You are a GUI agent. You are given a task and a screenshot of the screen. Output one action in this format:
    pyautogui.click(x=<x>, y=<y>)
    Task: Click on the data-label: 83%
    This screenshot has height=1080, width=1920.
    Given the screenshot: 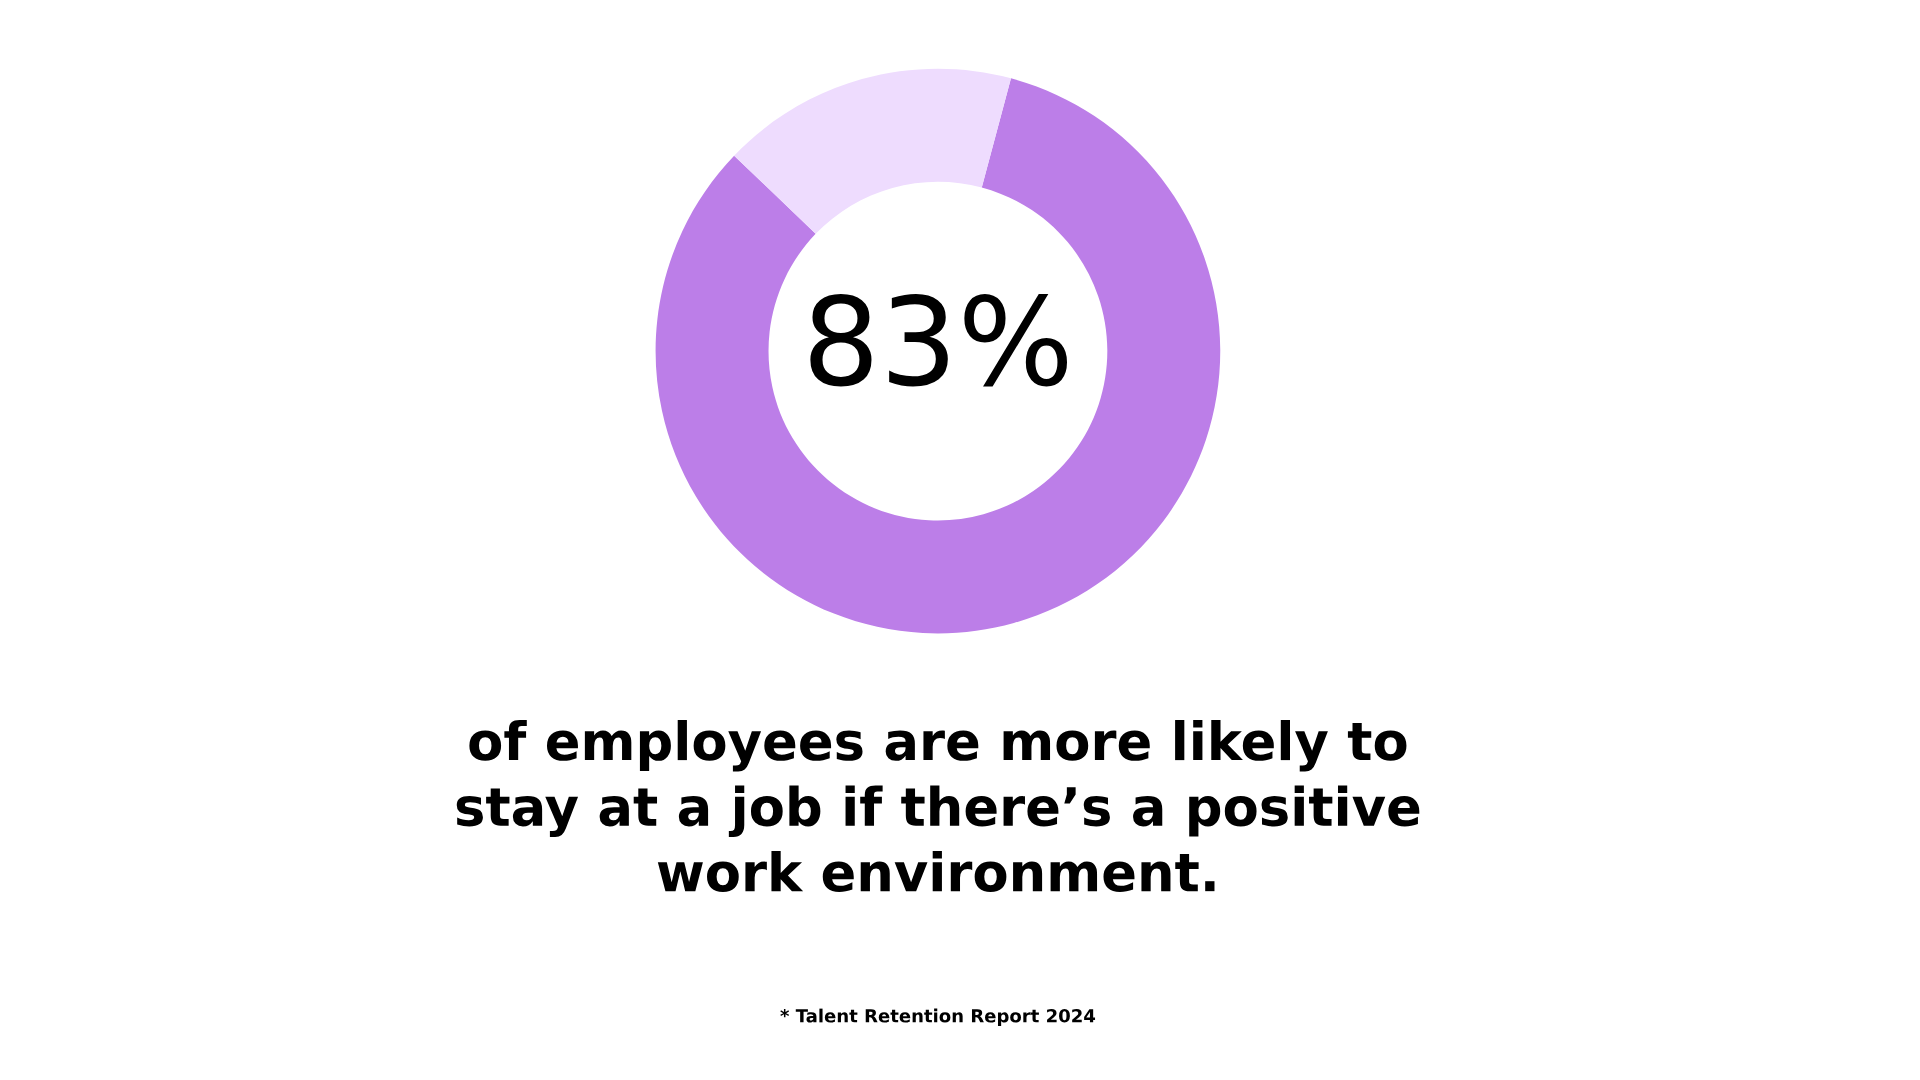 What is the action you would take?
    pyautogui.click(x=938, y=340)
    